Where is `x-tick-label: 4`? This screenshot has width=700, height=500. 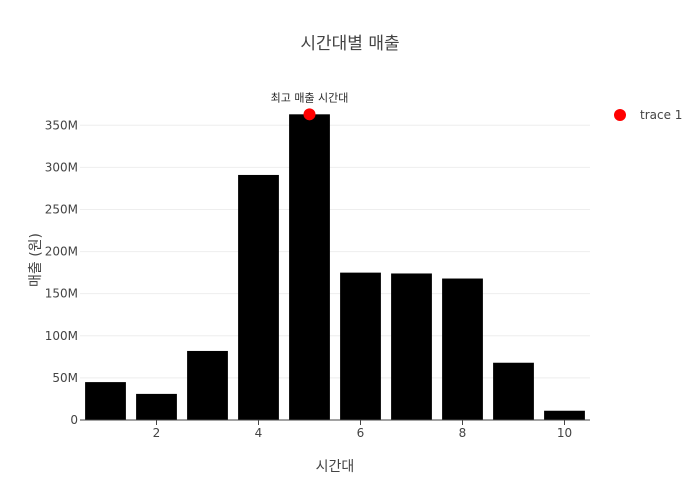 x-tick-label: 4 is located at coordinates (259, 433).